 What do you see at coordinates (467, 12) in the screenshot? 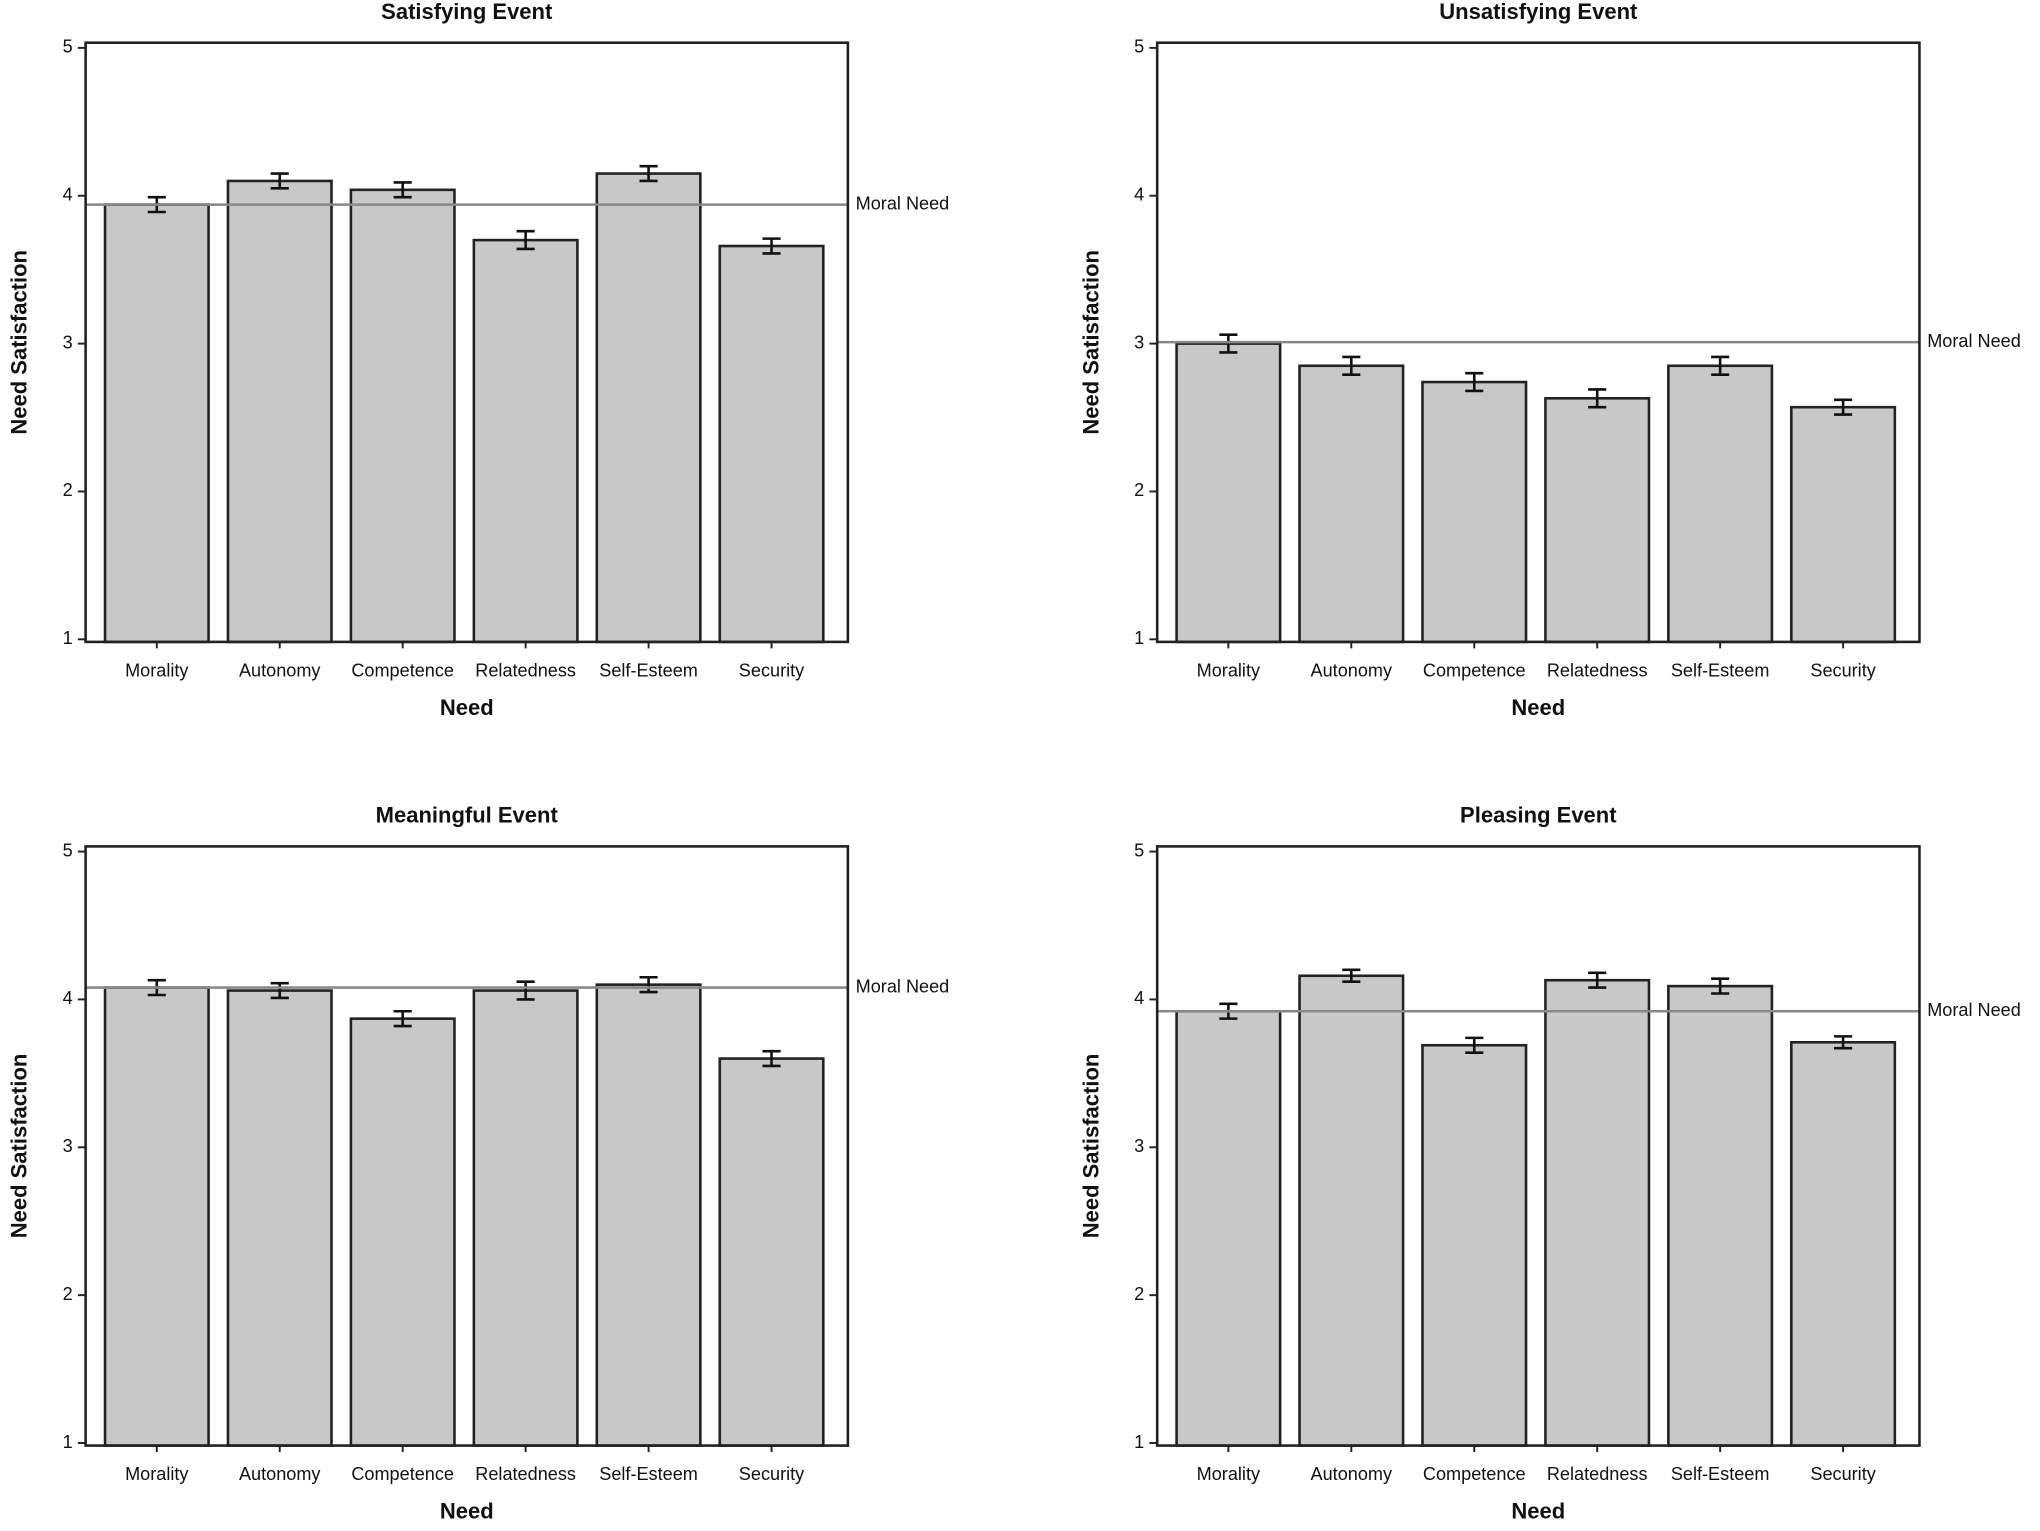
I see `chart-title: Satisfying Event` at bounding box center [467, 12].